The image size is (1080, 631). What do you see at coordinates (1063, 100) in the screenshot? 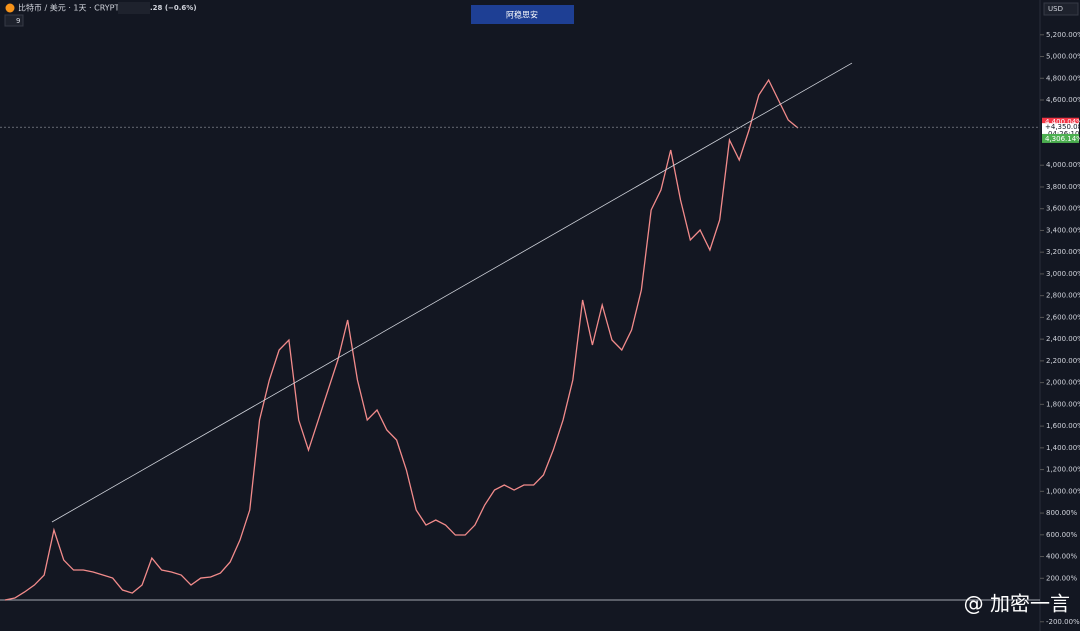
I see `y-tick-label: 4,600.00%` at bounding box center [1063, 100].